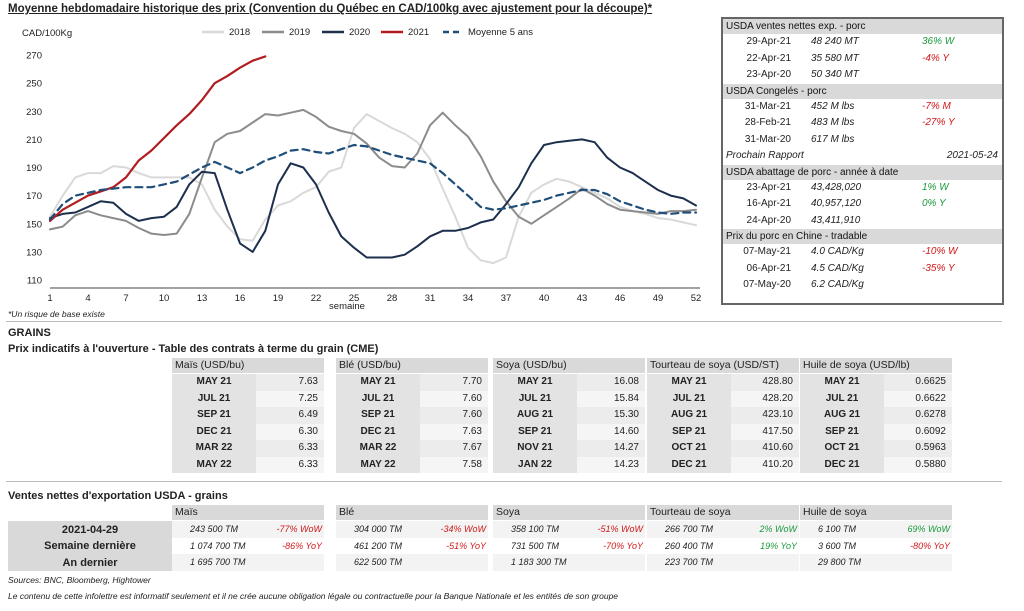 This screenshot has height=611, width=1024. I want to click on contract-month: MAR 22, so click(214, 448).